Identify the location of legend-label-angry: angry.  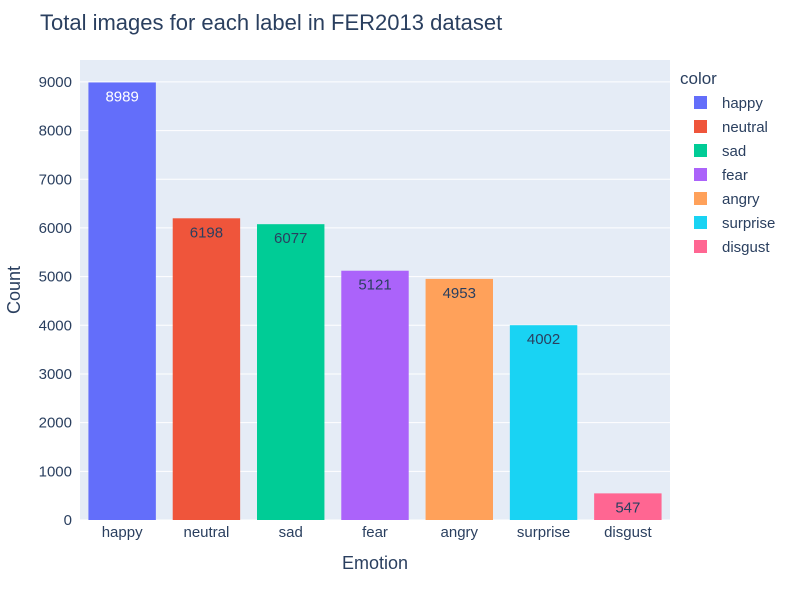
(741, 199).